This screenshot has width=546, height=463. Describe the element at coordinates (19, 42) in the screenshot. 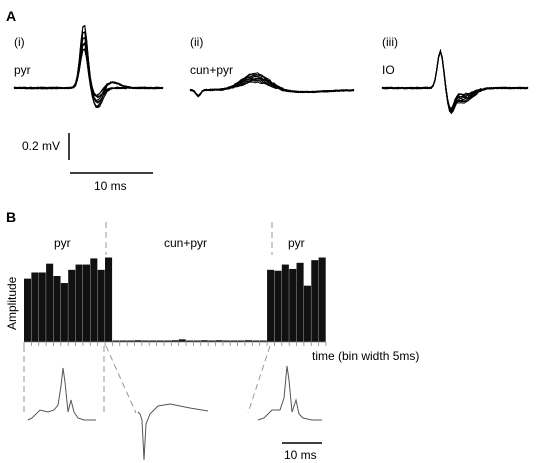

I see `subpanel-i-label: (i)` at that location.